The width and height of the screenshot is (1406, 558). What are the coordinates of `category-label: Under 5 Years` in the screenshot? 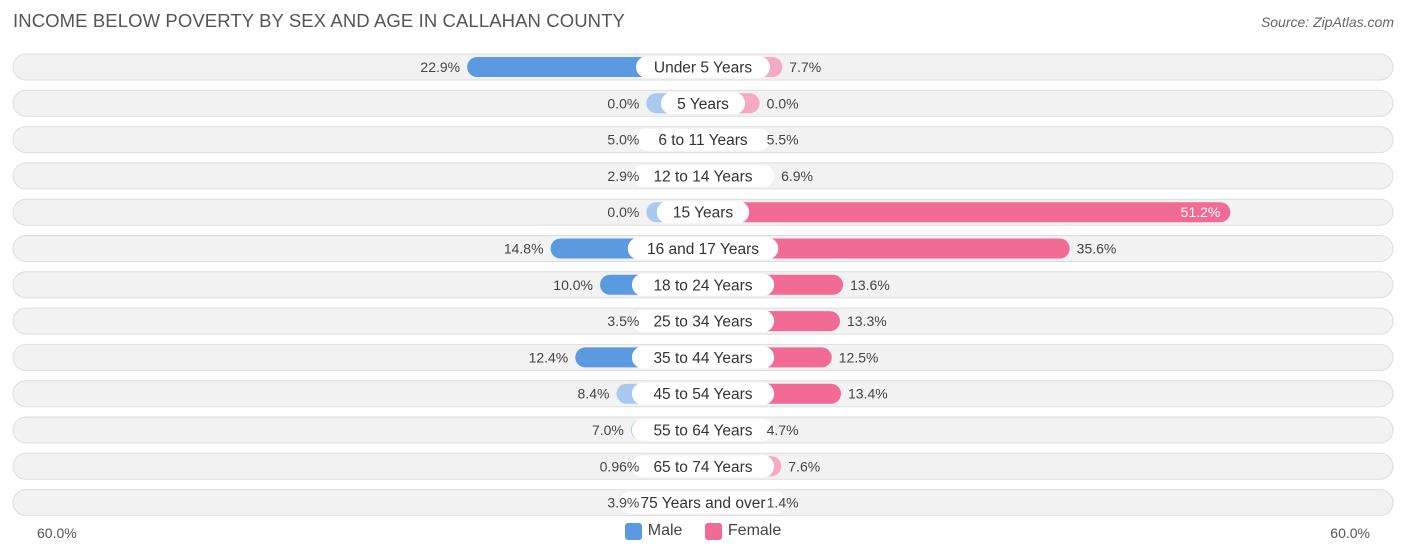 It's located at (703, 68).